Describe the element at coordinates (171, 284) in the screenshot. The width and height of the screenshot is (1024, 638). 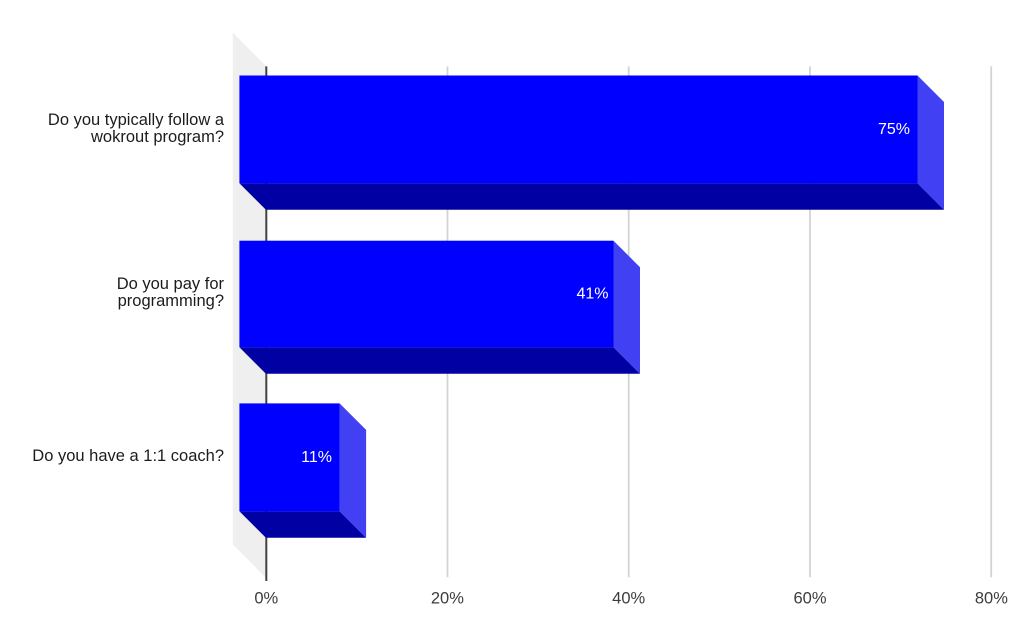
I see `svg-text: Do you pay for` at that location.